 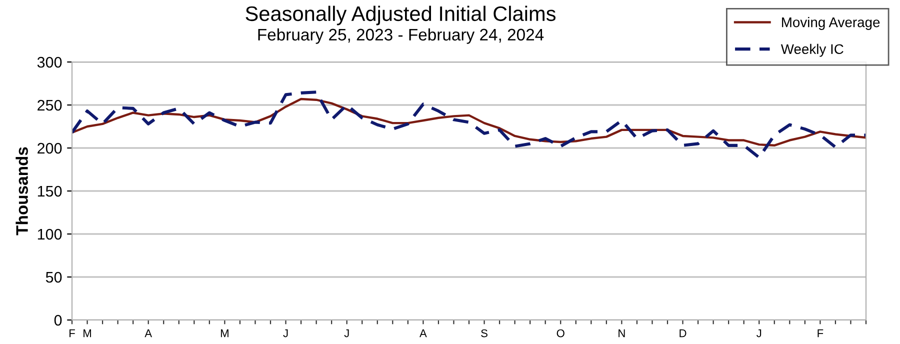 What do you see at coordinates (831, 23) in the screenshot?
I see `legend-label: Moving Average` at bounding box center [831, 23].